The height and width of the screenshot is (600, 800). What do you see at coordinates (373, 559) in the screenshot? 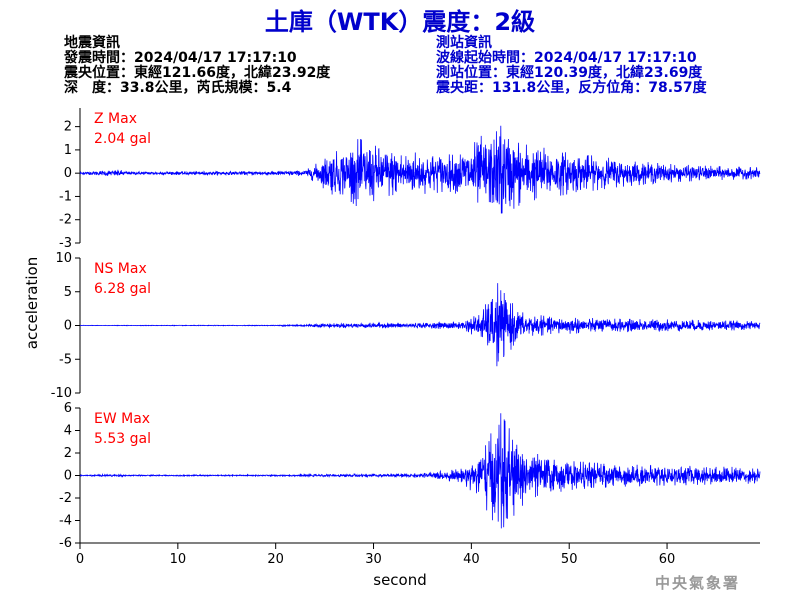
I see `x-tick-label: 30` at bounding box center [373, 559].